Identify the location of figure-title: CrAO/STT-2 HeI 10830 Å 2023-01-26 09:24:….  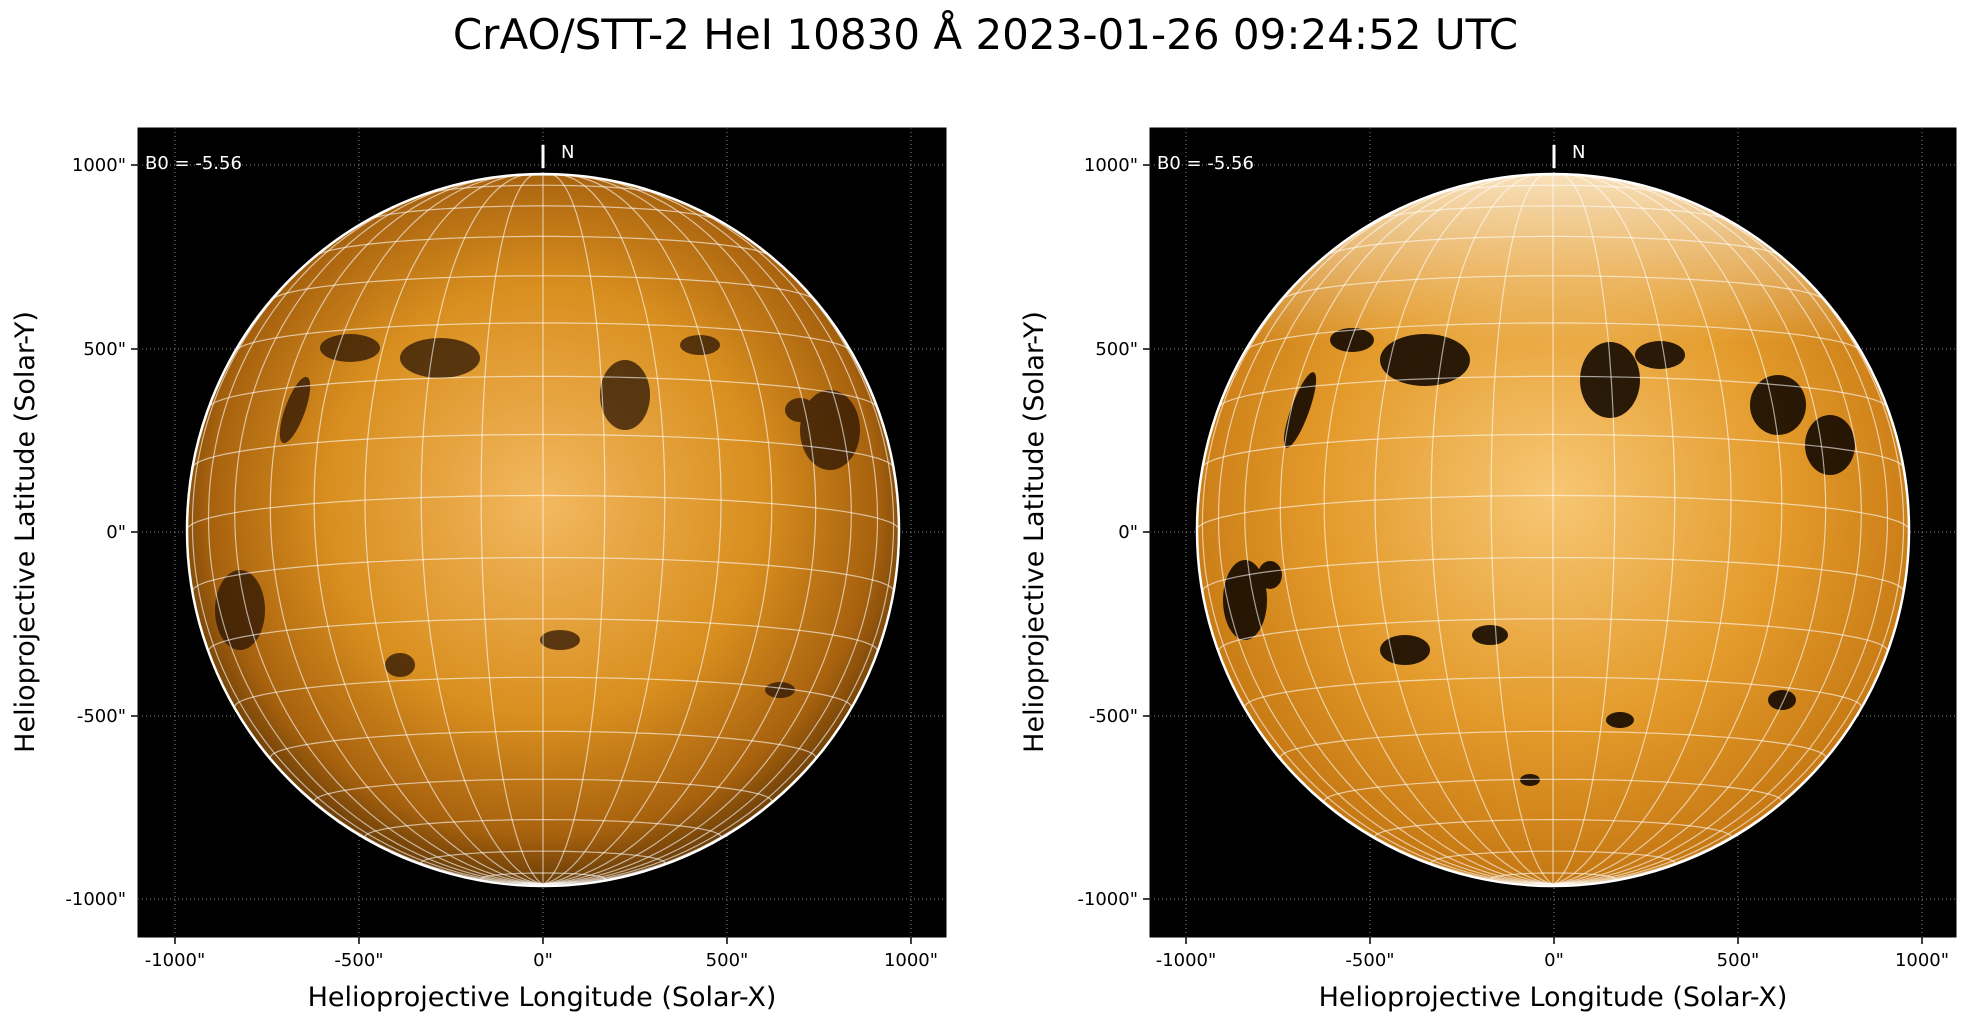
(985, 34).